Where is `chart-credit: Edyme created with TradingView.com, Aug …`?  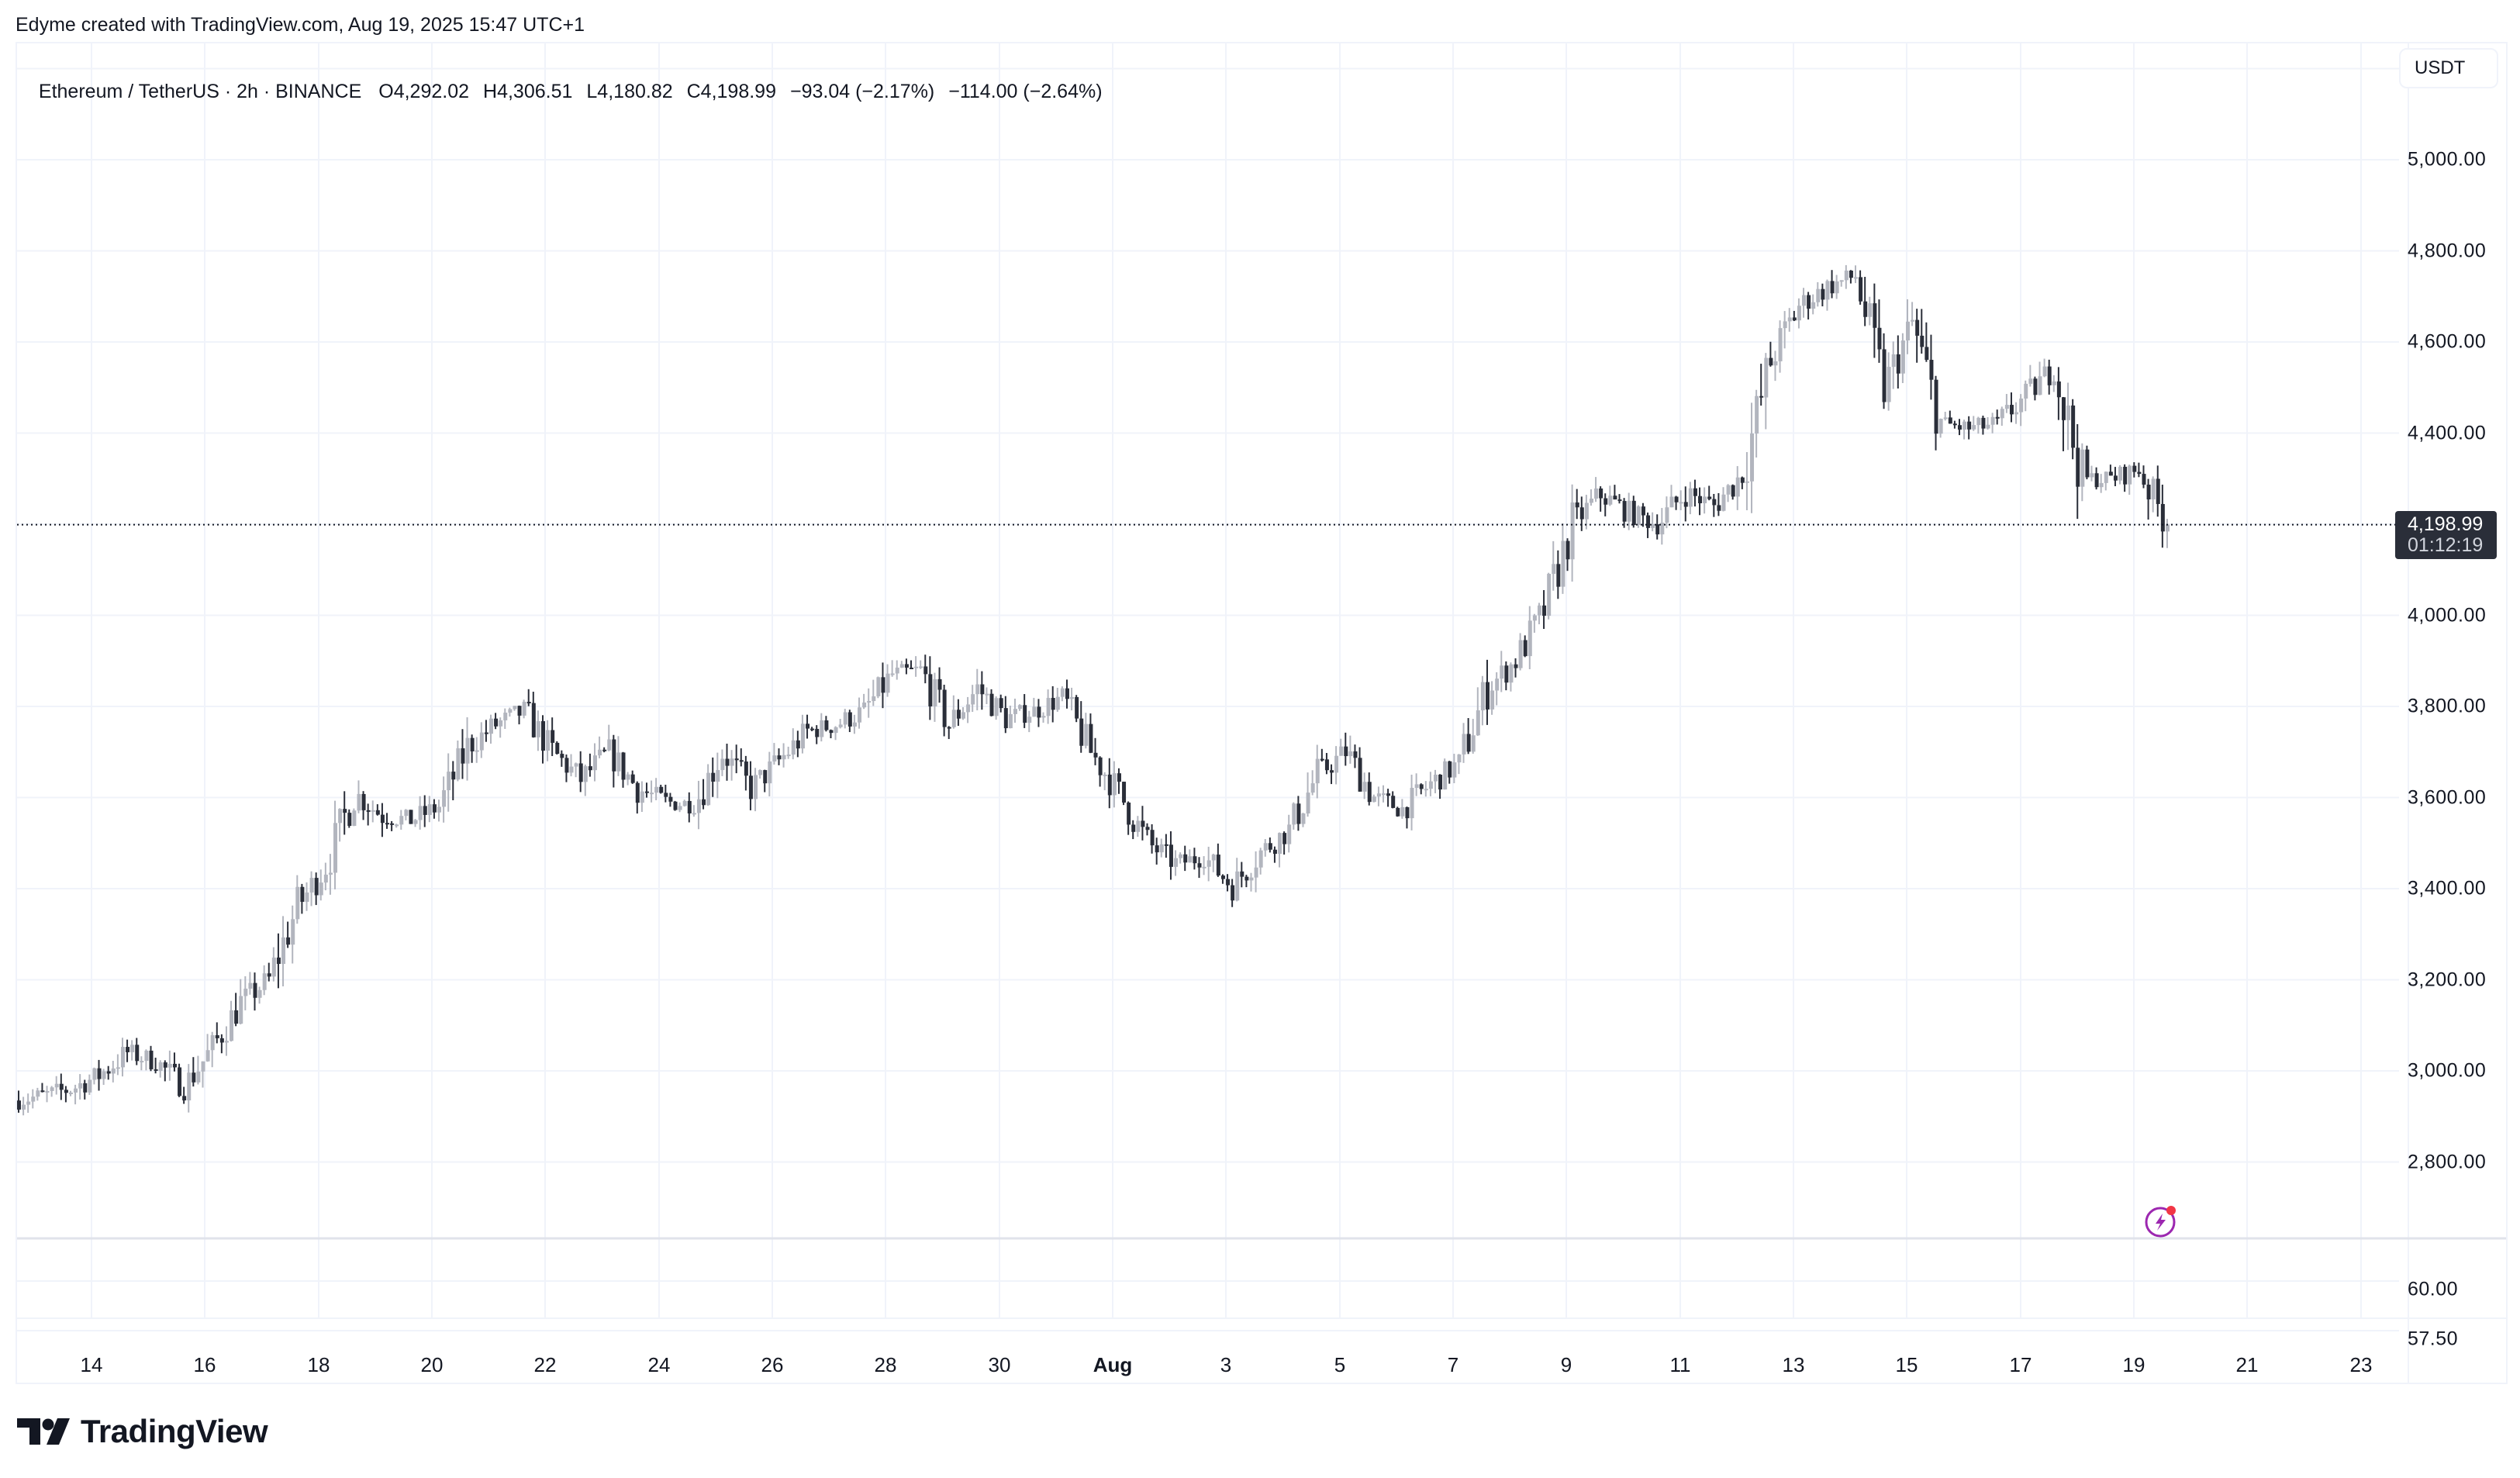 chart-credit: Edyme created with TradingView.com, Aug … is located at coordinates (300, 25).